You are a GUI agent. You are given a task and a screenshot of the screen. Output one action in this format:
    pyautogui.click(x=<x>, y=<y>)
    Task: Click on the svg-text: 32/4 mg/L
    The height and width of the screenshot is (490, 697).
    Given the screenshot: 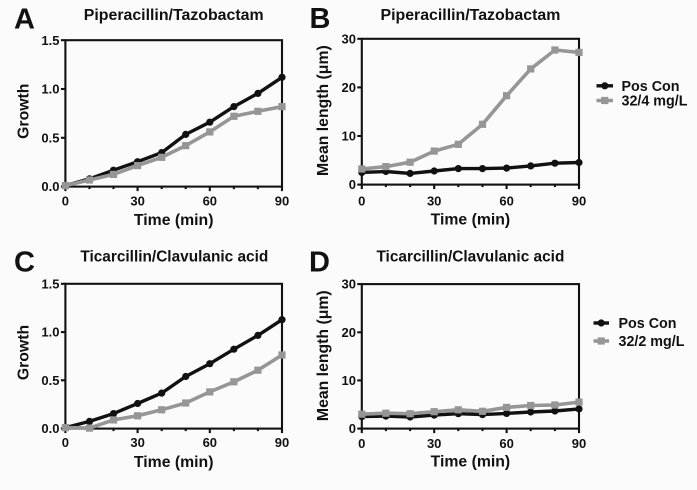 What is the action you would take?
    pyautogui.click(x=655, y=102)
    